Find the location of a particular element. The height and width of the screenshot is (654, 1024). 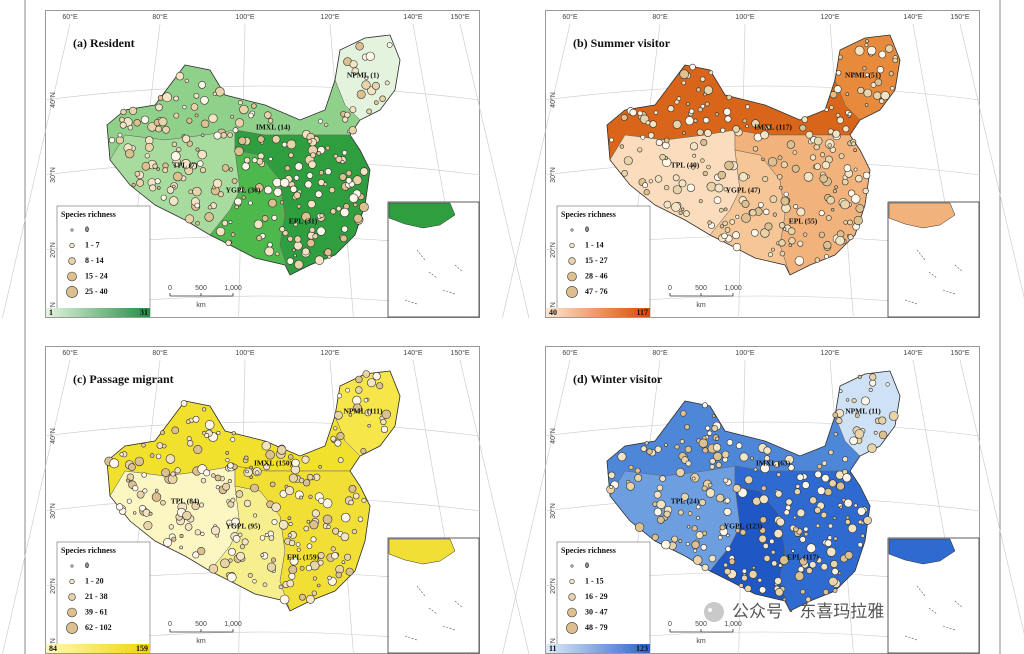

colorbar-min: 1 is located at coordinates (51, 312).